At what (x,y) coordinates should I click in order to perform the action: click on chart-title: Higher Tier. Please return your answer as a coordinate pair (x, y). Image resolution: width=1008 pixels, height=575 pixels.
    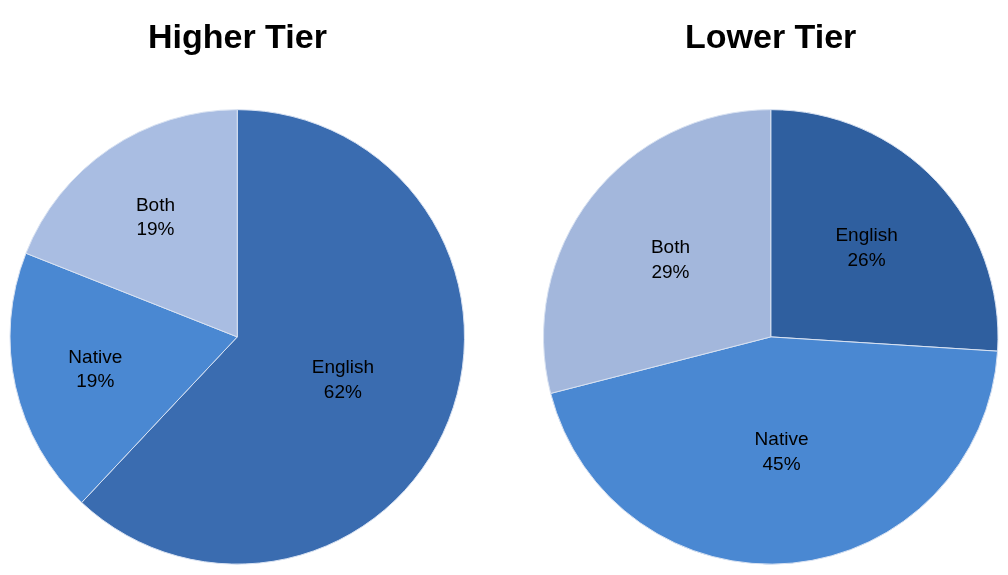
    Looking at the image, I should click on (237, 36).